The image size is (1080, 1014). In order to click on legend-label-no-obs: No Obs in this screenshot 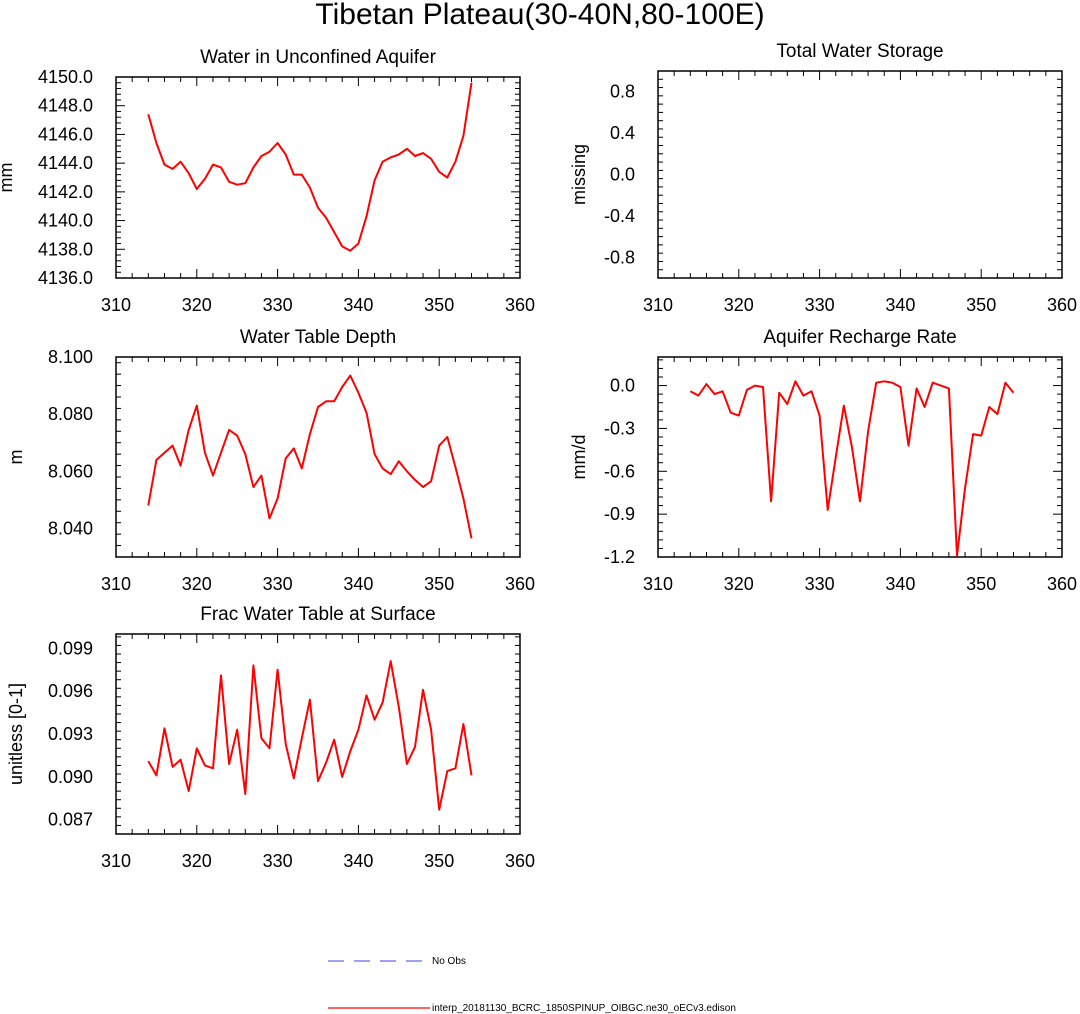, I will do `click(449, 961)`.